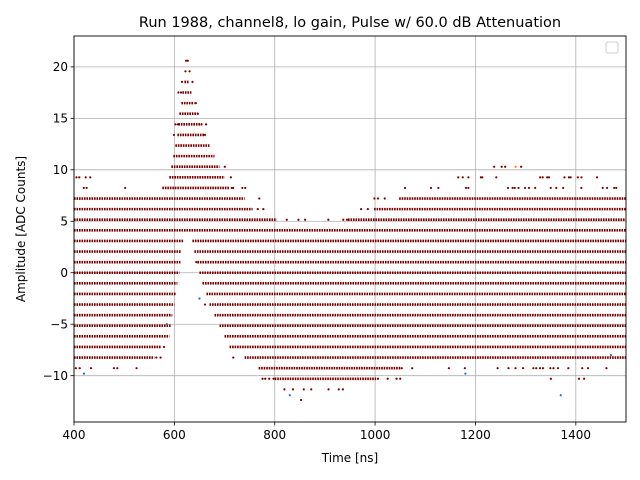  I want to click on x-axis-label: Time [ns], so click(349, 458).